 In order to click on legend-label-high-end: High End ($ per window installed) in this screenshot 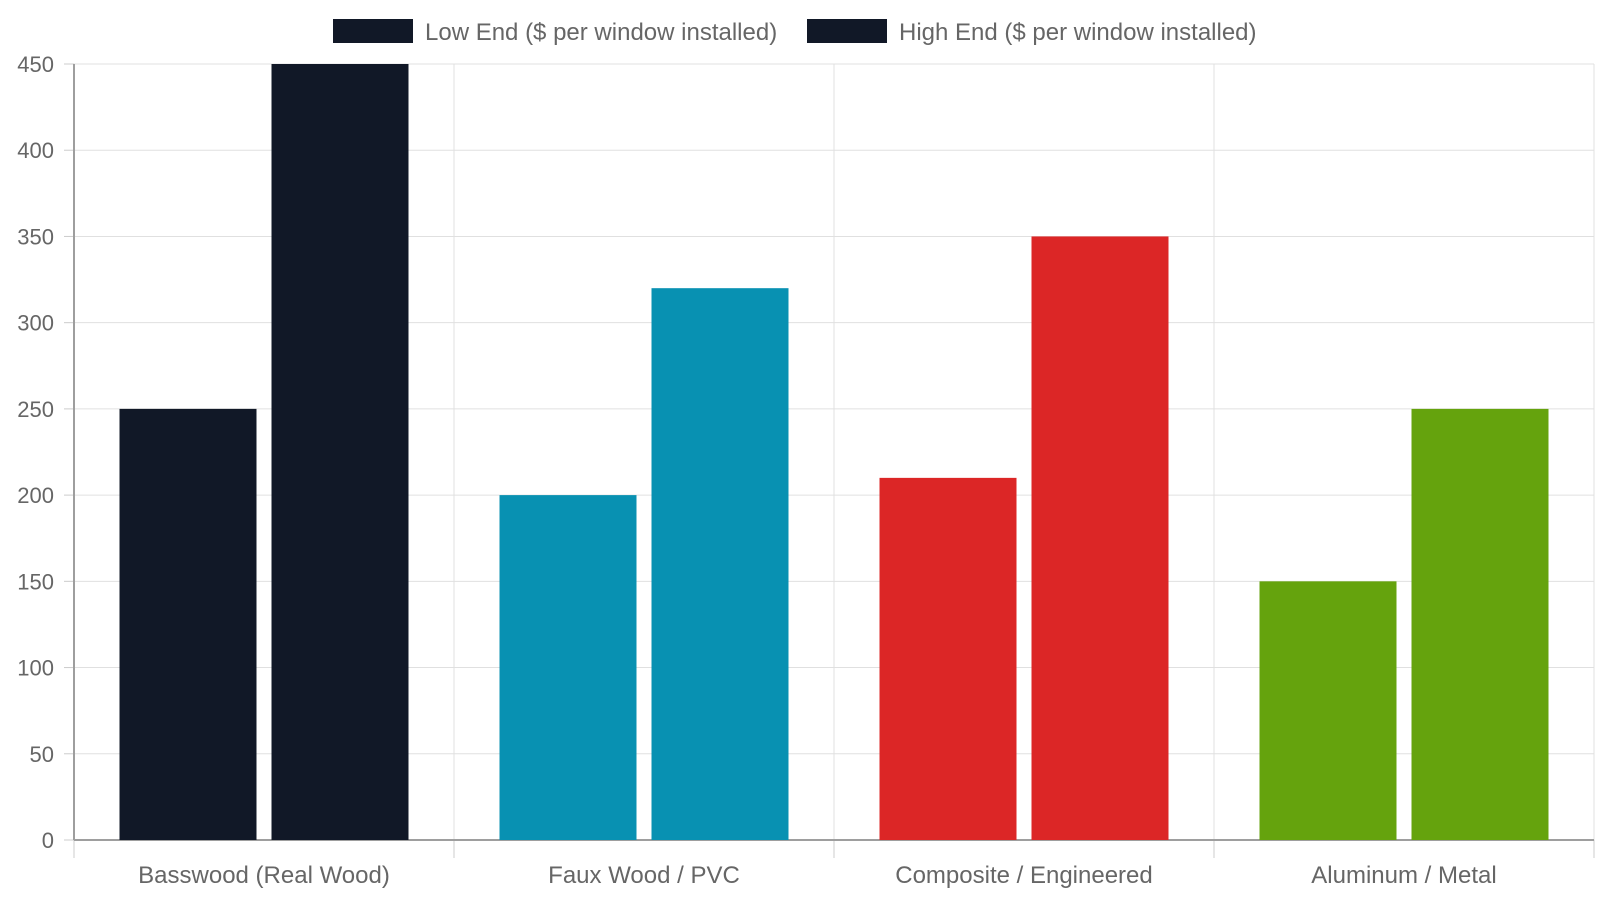, I will do `click(1078, 32)`.